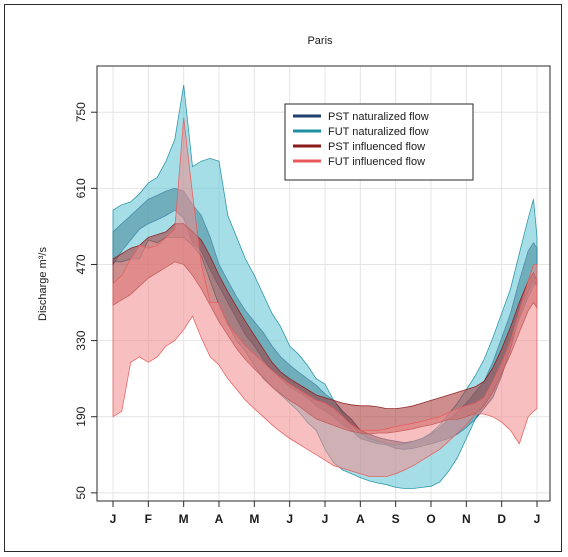 Image resolution: width=568 pixels, height=557 pixels. I want to click on legend-label: FUT influenced flow, so click(376, 162).